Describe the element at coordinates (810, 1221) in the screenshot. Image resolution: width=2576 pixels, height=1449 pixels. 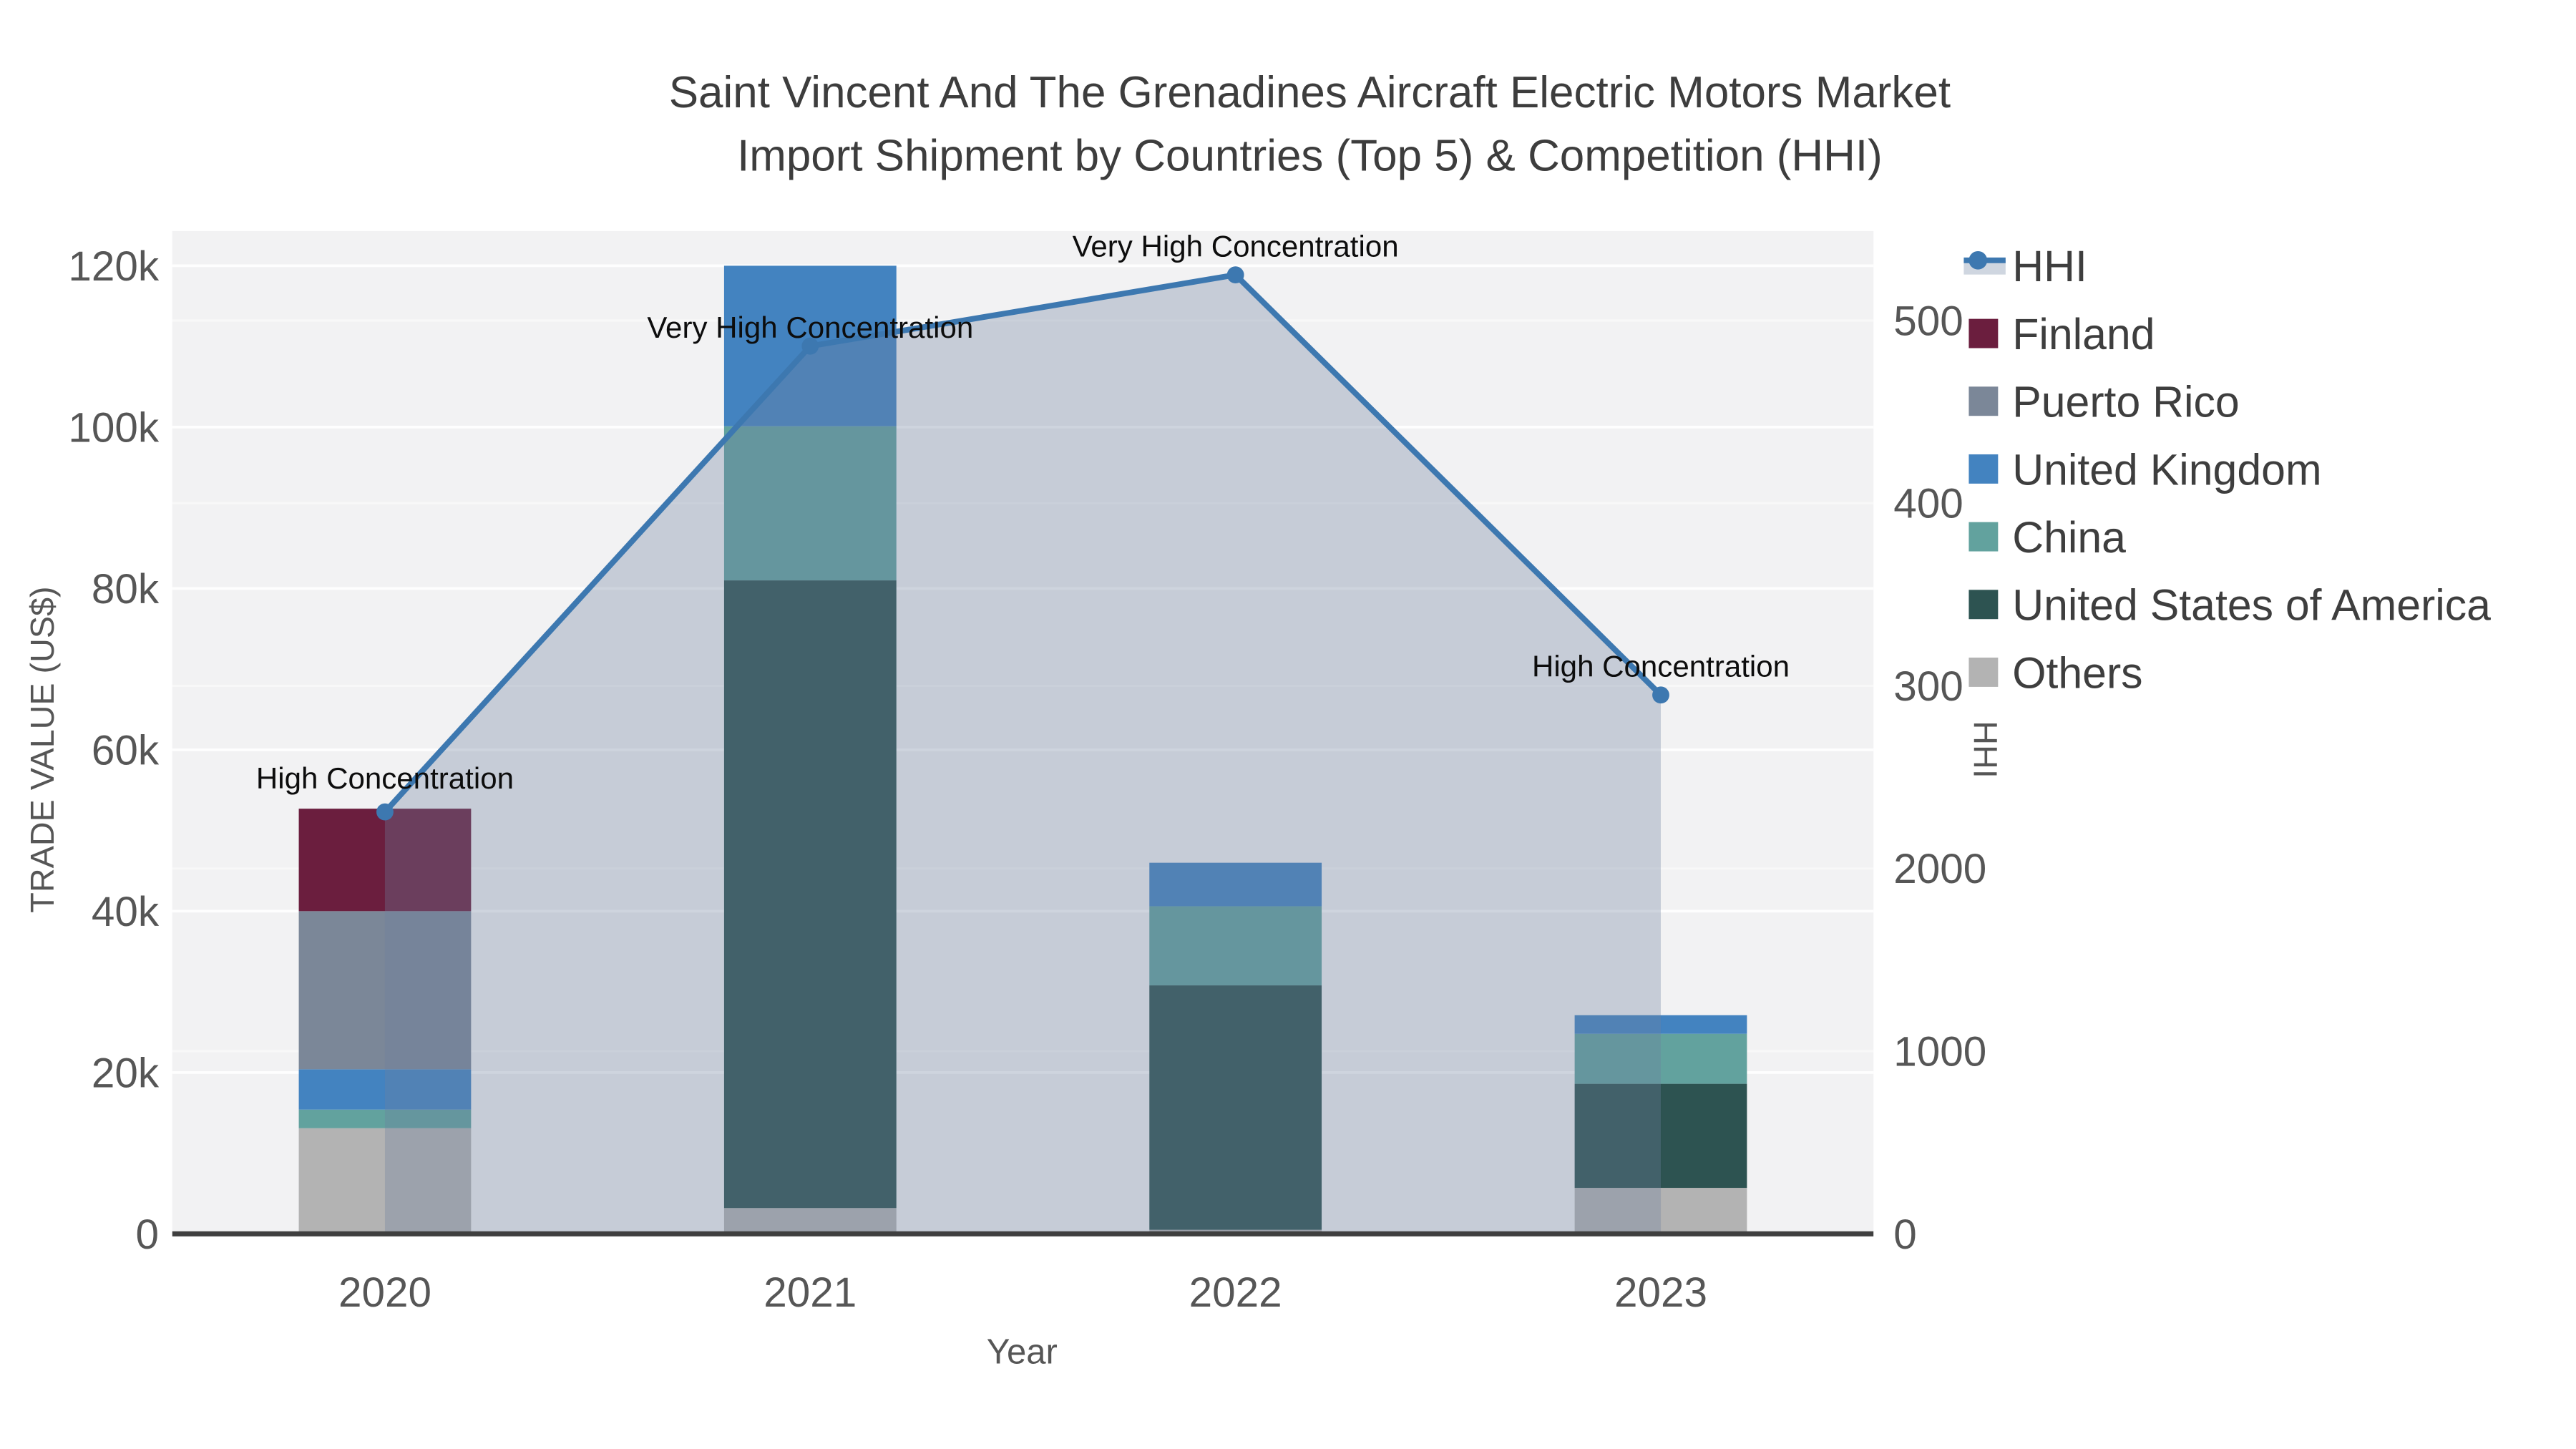
I see `bar-segment-others-2021` at that location.